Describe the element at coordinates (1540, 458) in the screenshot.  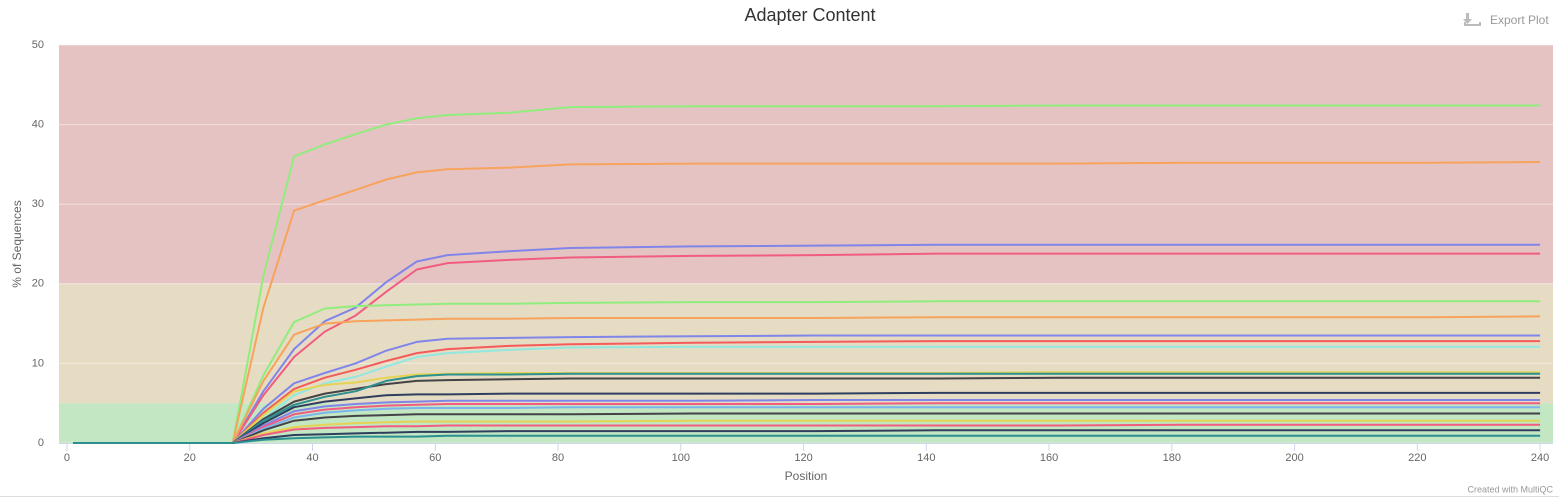
I see `x-tick-label: 240` at that location.